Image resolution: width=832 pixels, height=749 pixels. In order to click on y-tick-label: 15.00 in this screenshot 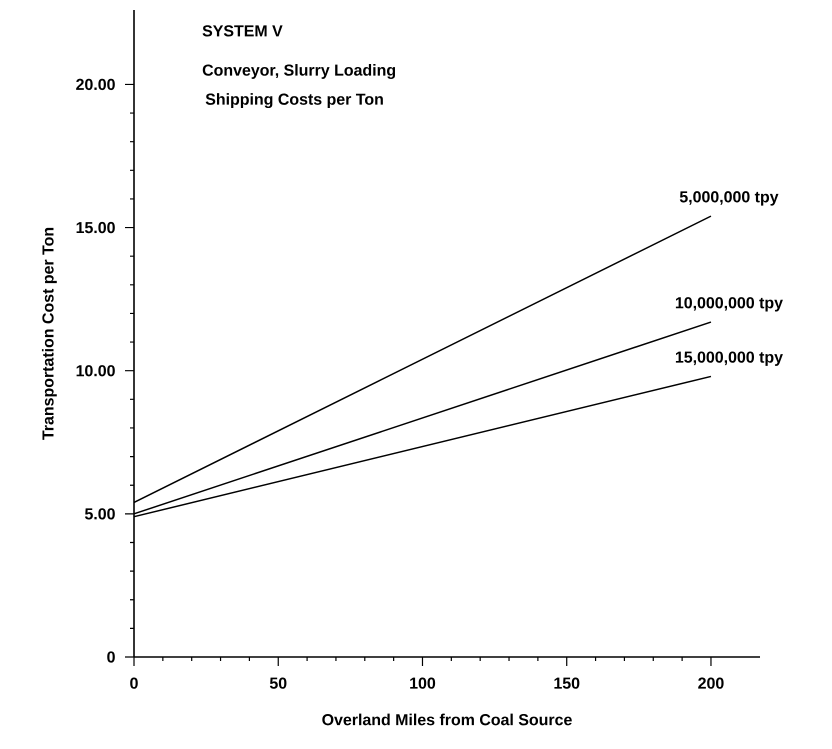, I will do `click(95, 228)`.